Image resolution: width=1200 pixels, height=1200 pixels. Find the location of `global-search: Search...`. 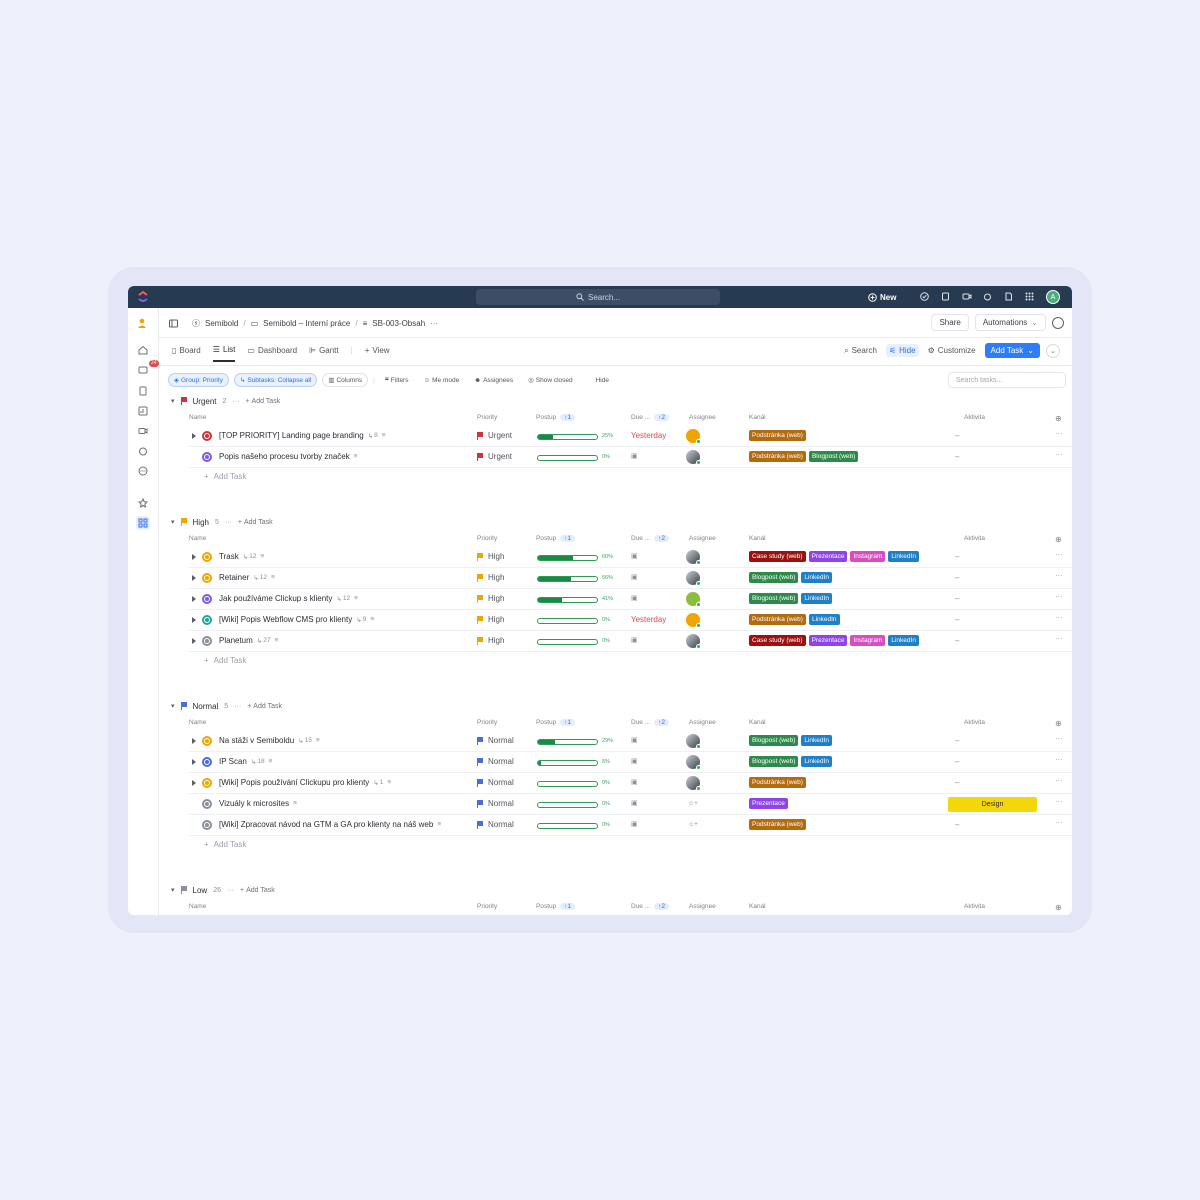

global-search: Search... is located at coordinates (598, 297).